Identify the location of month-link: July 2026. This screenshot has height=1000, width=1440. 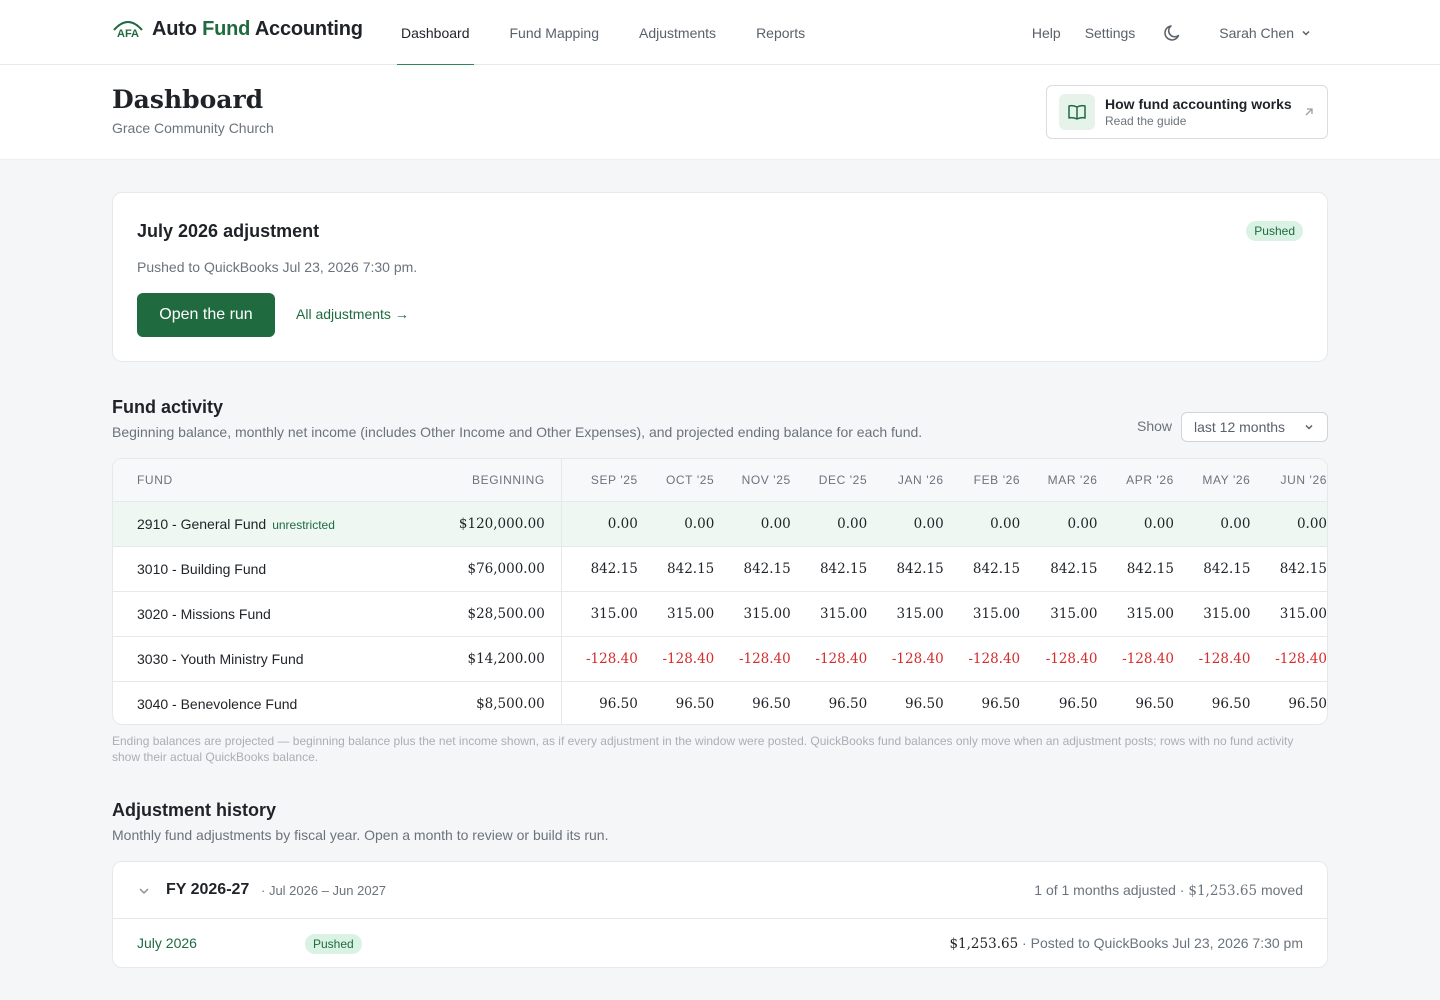
(167, 943).